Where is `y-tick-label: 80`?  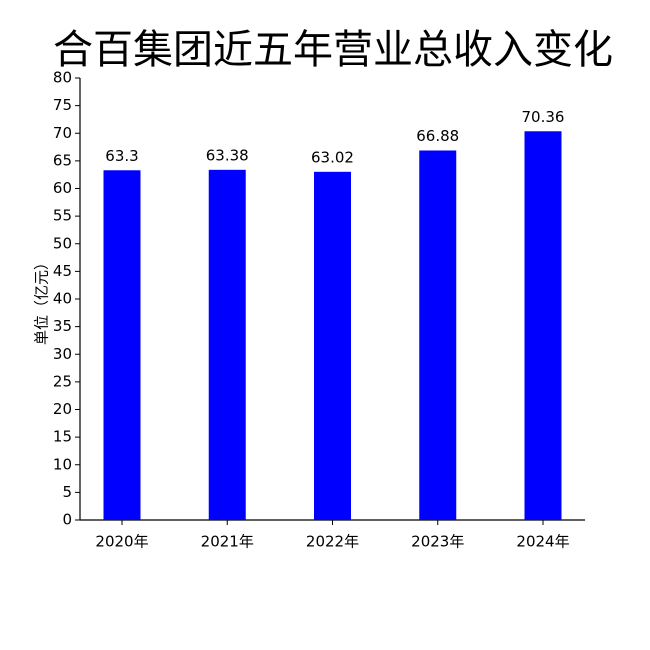
y-tick-label: 80 is located at coordinates (62, 78).